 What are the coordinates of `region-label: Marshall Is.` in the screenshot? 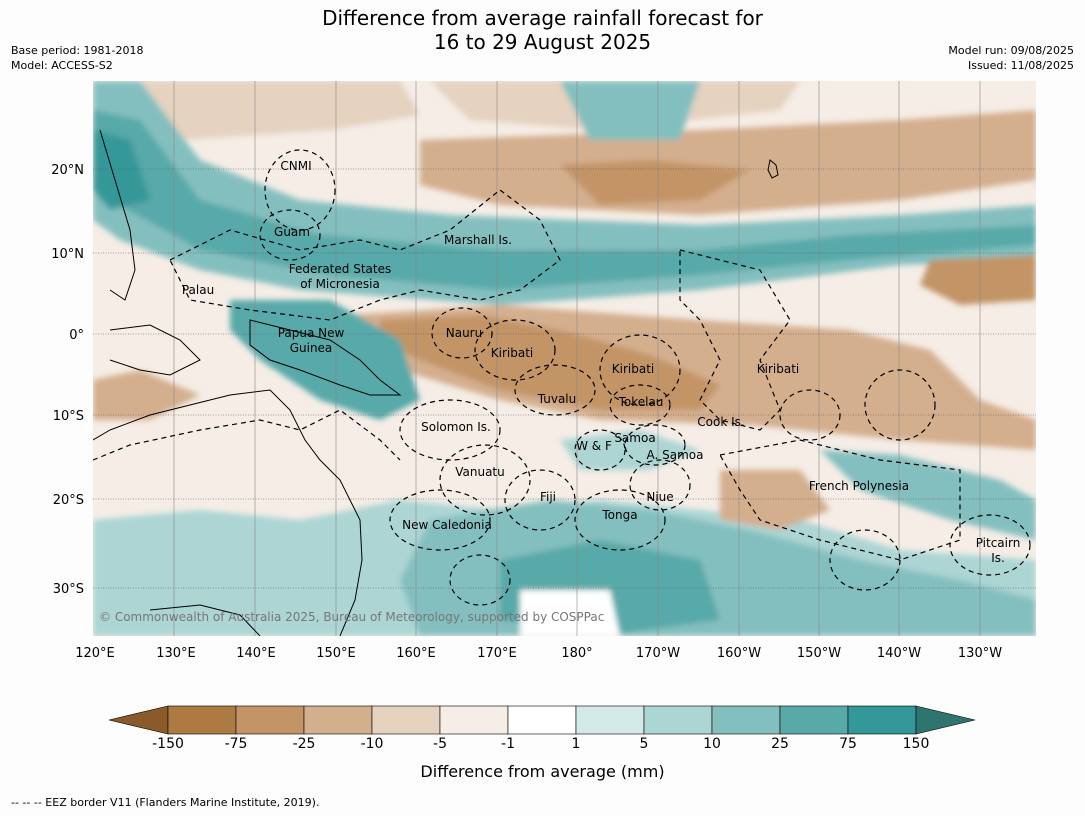 It's located at (478, 240).